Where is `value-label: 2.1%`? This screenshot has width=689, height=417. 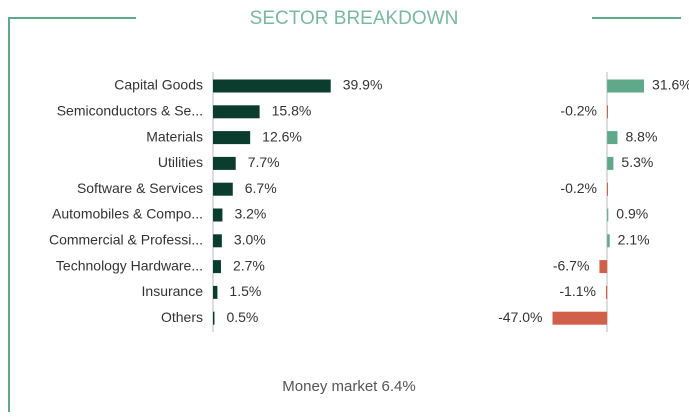
value-label: 2.1% is located at coordinates (634, 240).